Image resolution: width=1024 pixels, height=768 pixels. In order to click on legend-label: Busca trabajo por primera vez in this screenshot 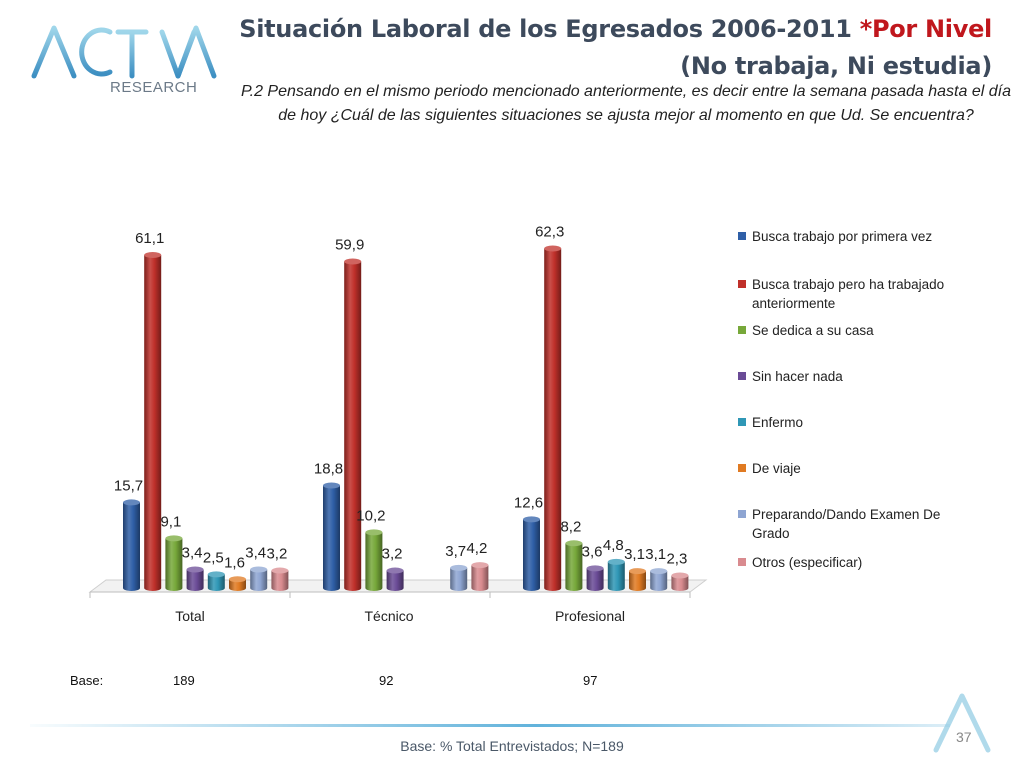, I will do `click(842, 236)`.